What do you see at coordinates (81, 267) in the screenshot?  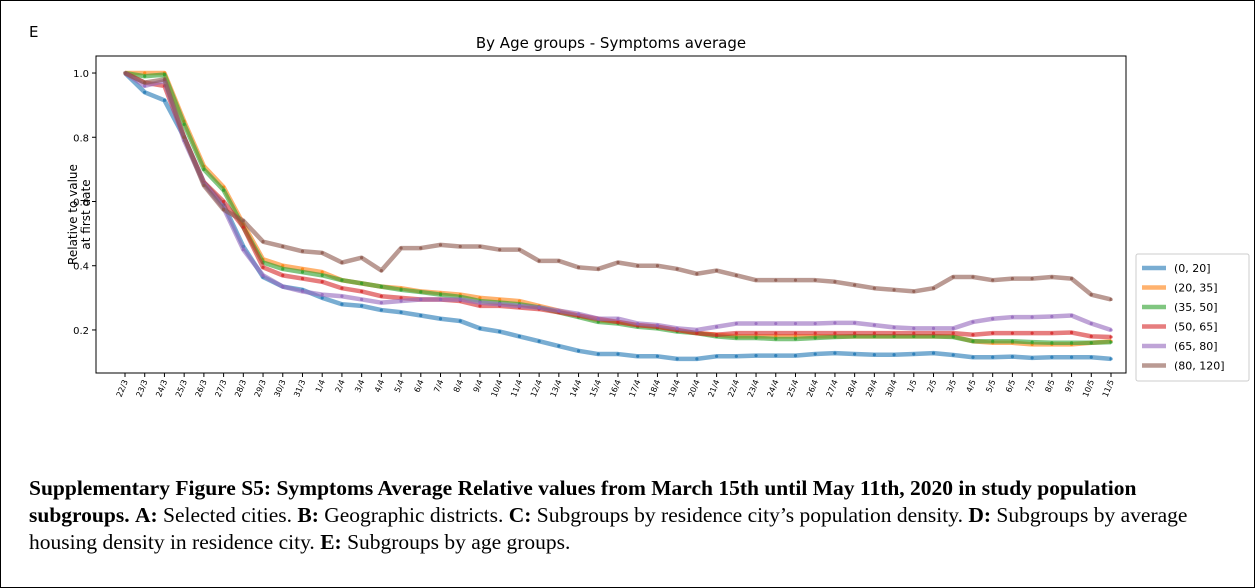 I see `y-tick-label: 0.4` at bounding box center [81, 267].